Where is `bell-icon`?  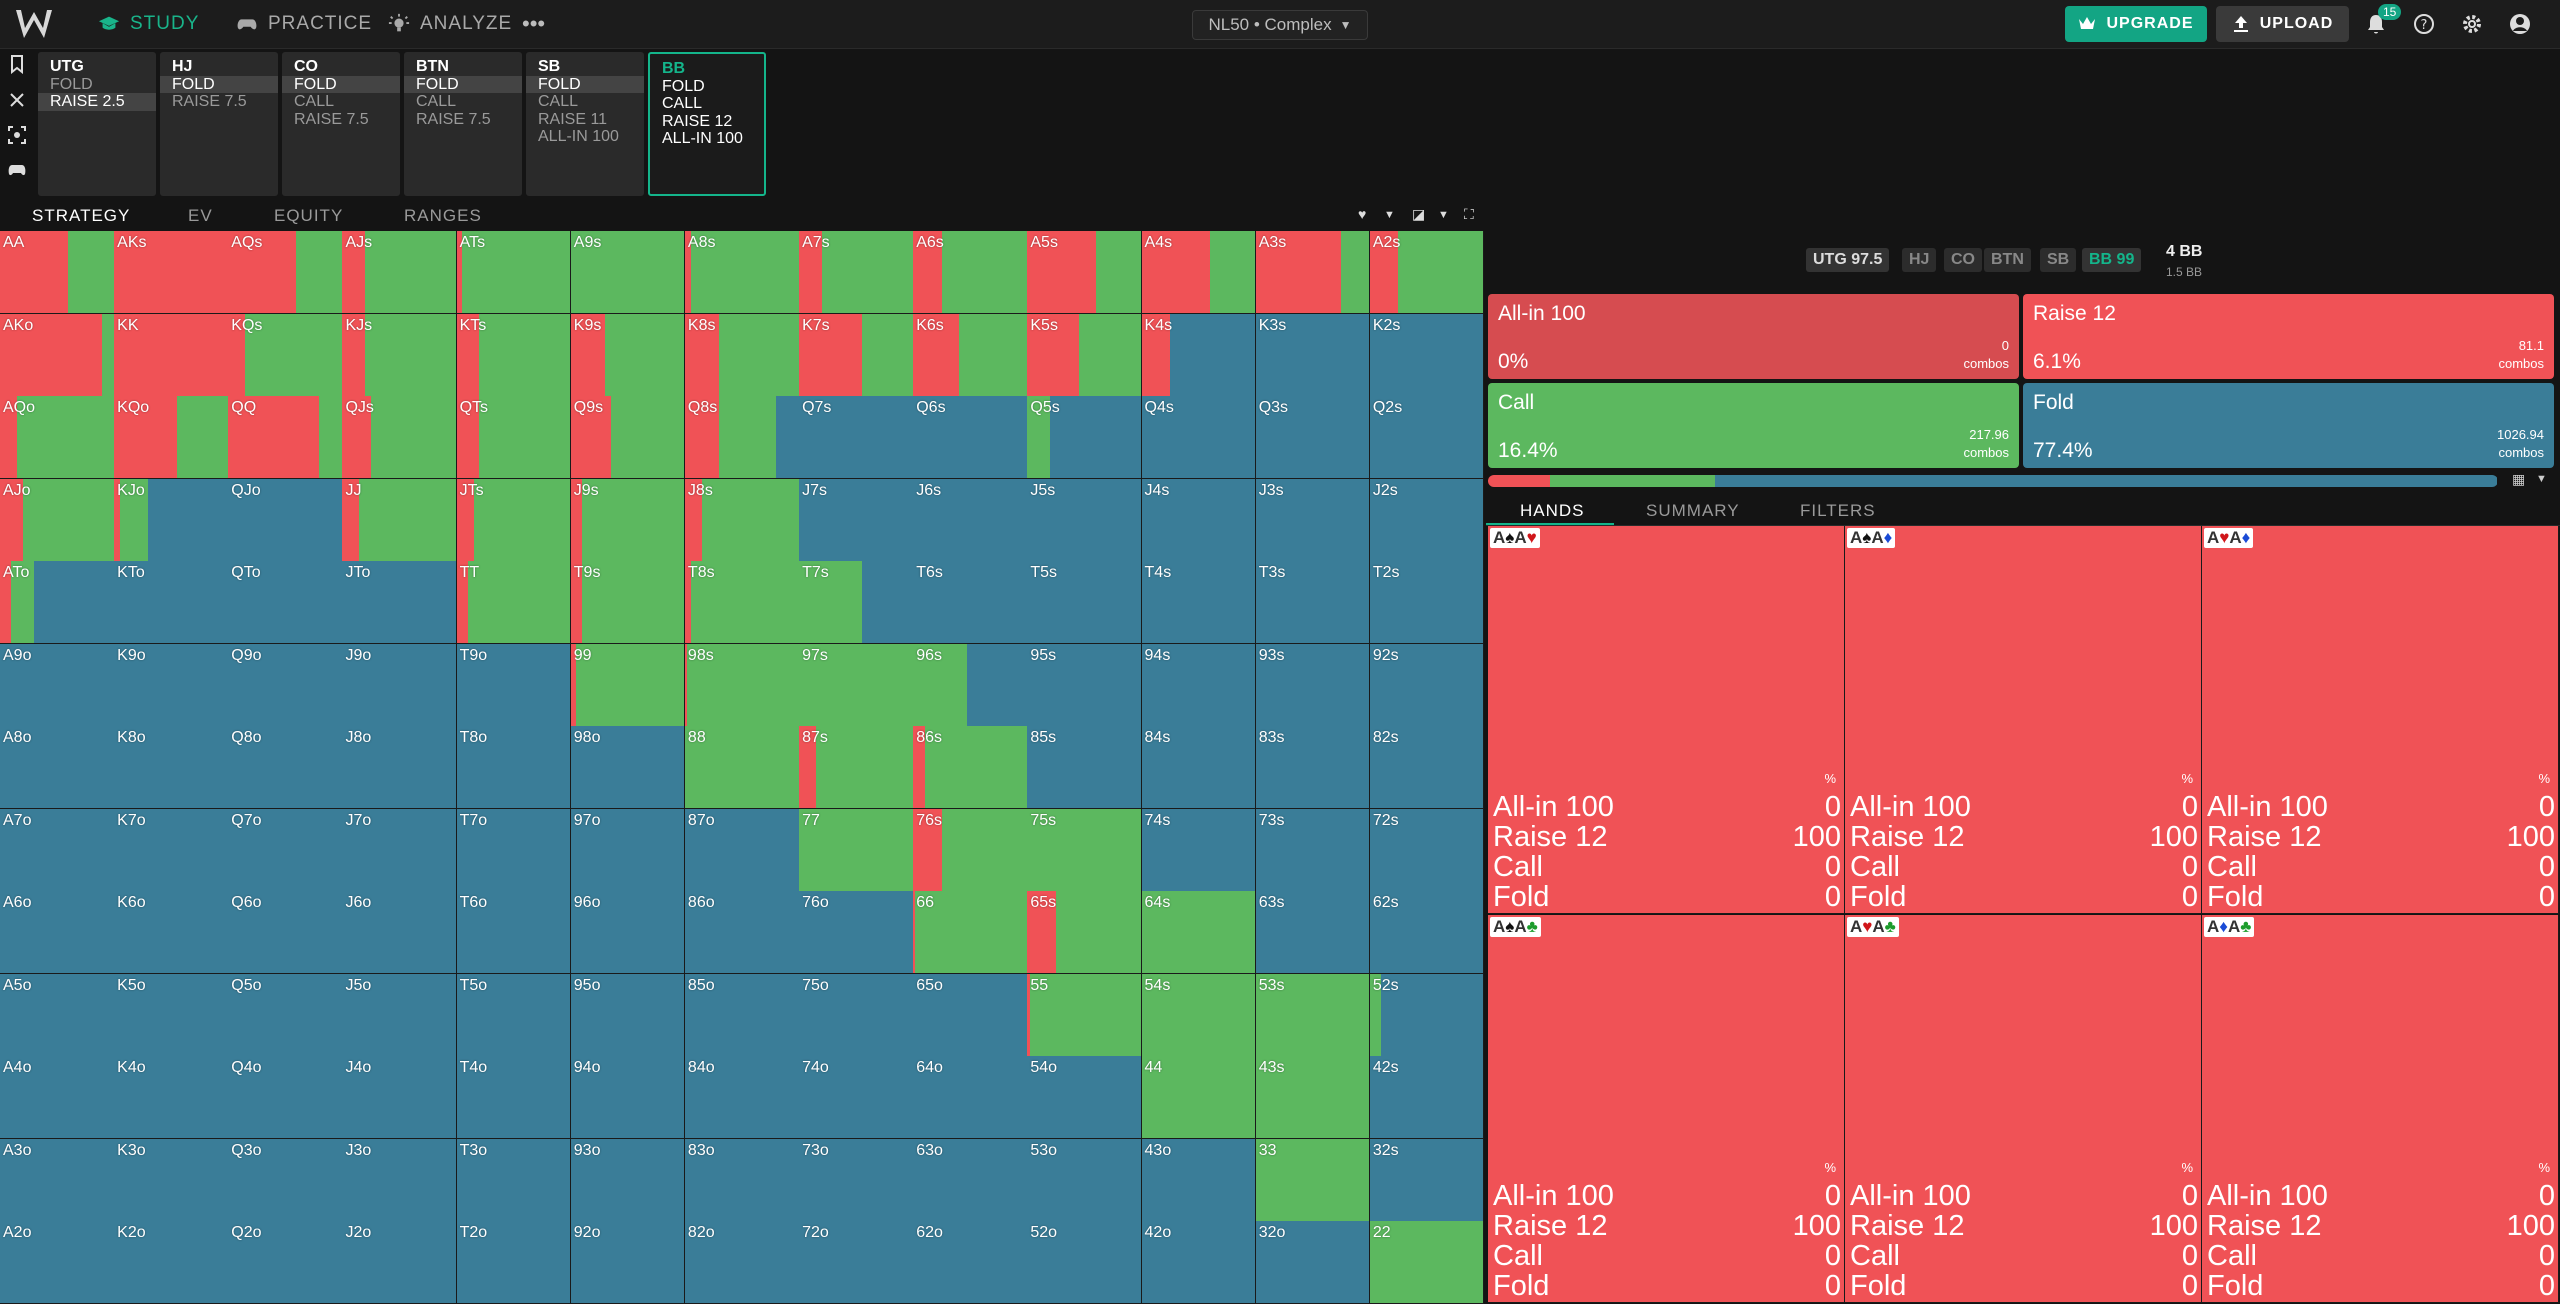 bell-icon is located at coordinates (2376, 24).